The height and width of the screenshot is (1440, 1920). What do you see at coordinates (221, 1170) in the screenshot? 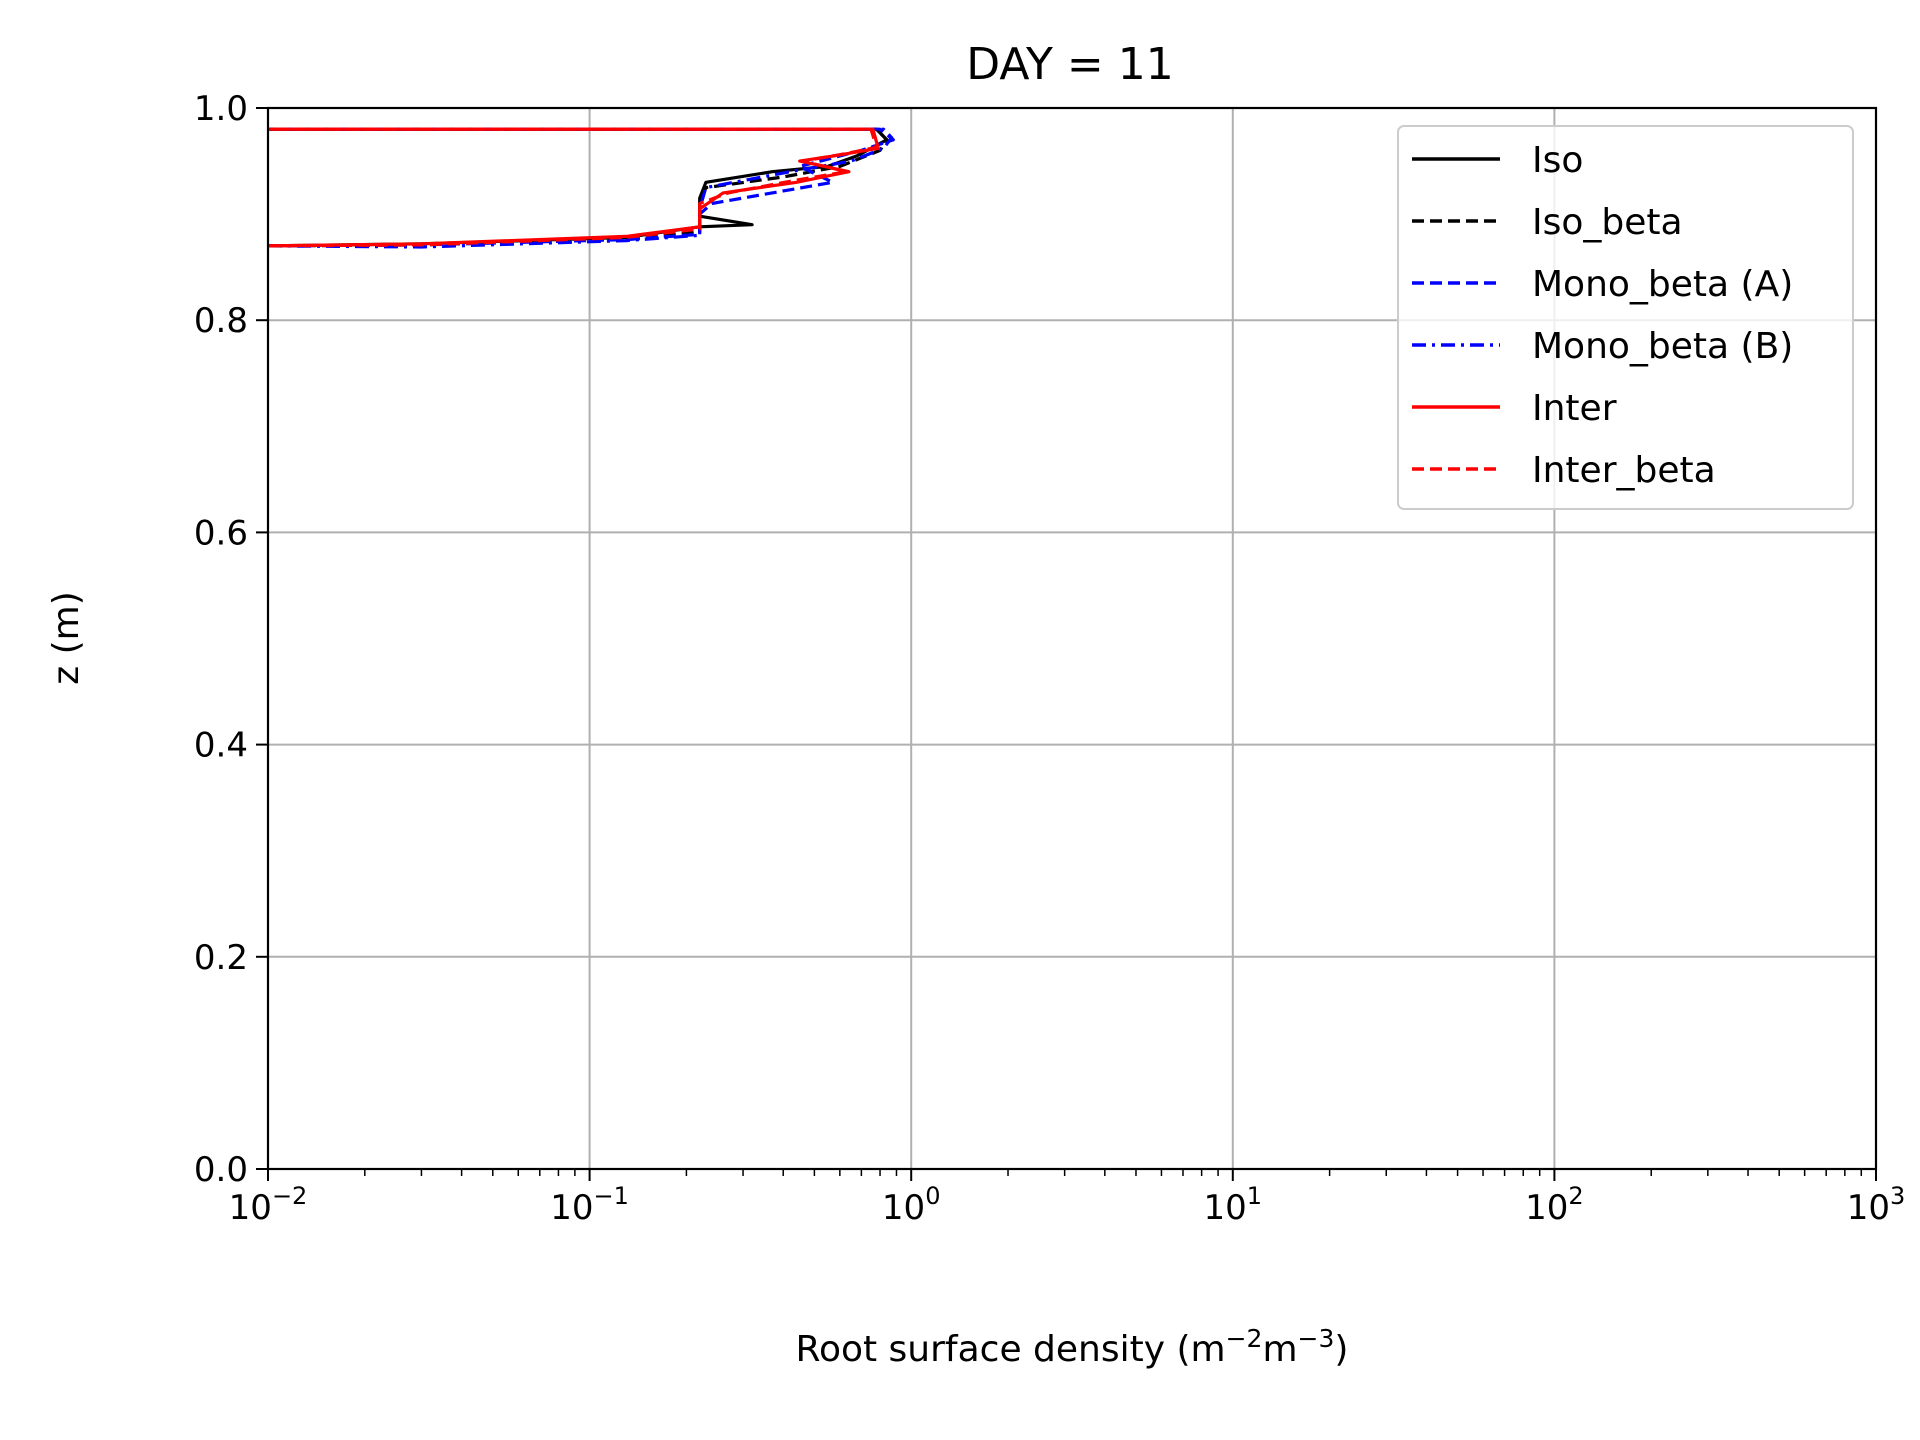
I see `y-tick-label: 0.0` at bounding box center [221, 1170].